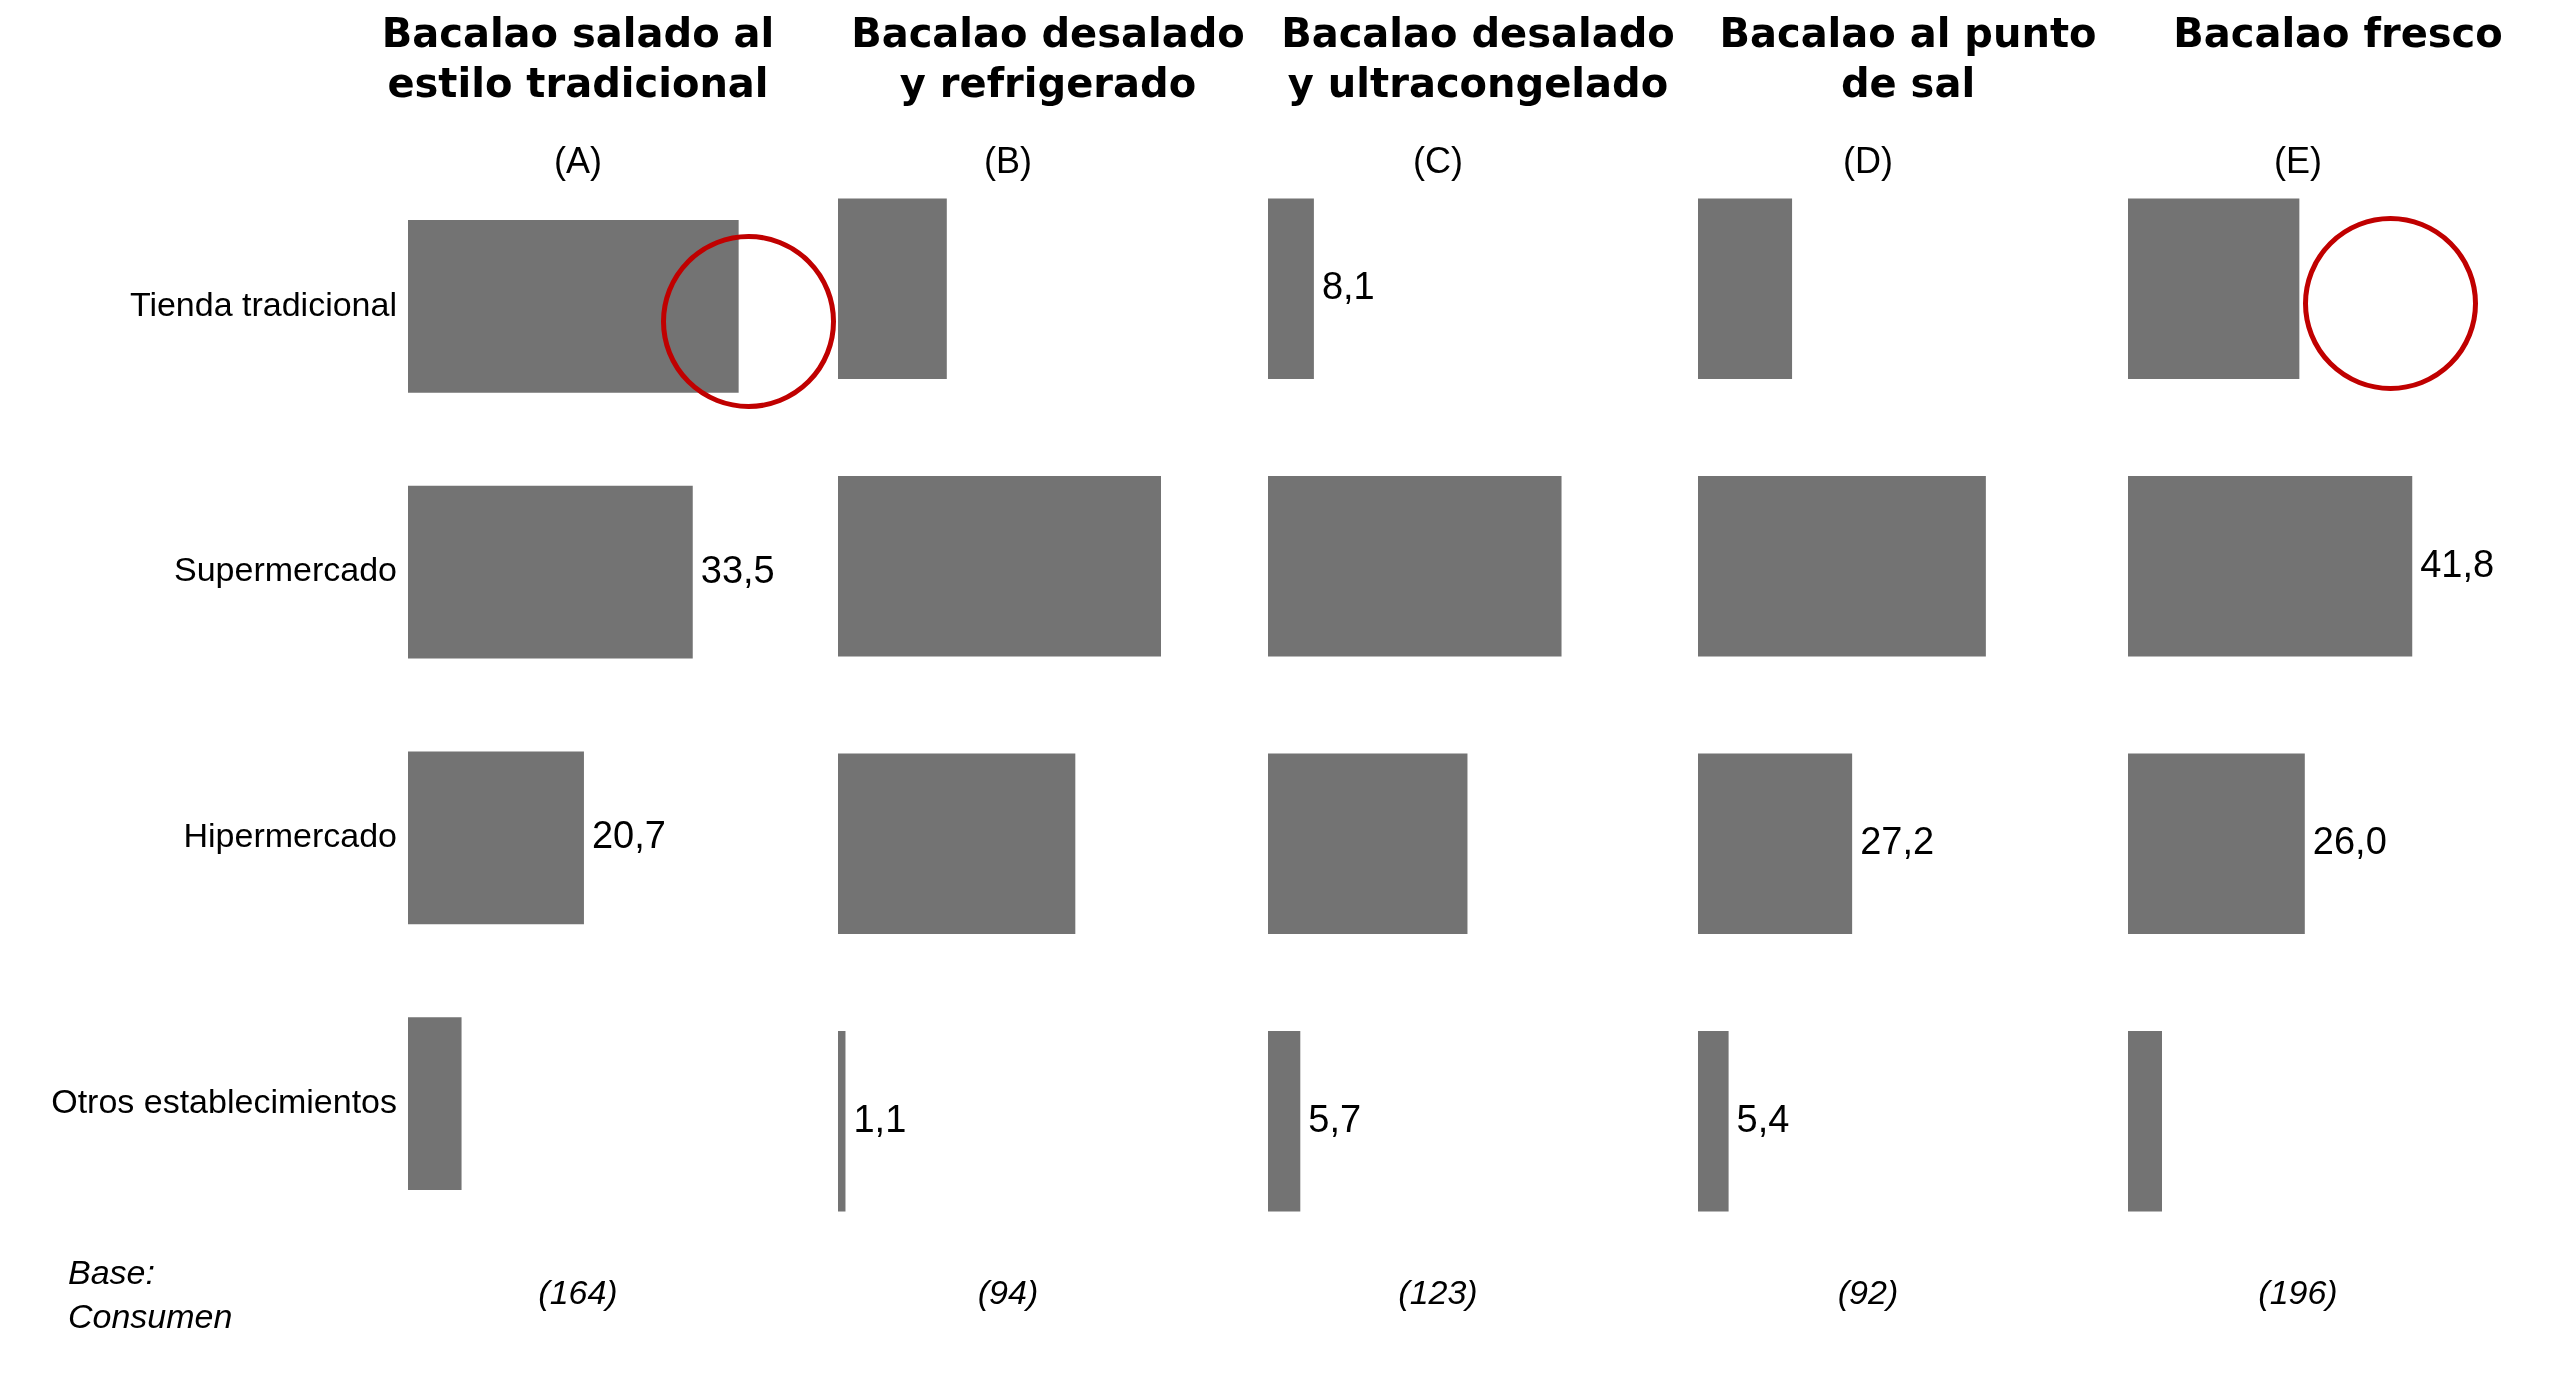 This screenshot has width=2567, height=1378. What do you see at coordinates (880, 1118) in the screenshot?
I see `data-label: 1,1` at bounding box center [880, 1118].